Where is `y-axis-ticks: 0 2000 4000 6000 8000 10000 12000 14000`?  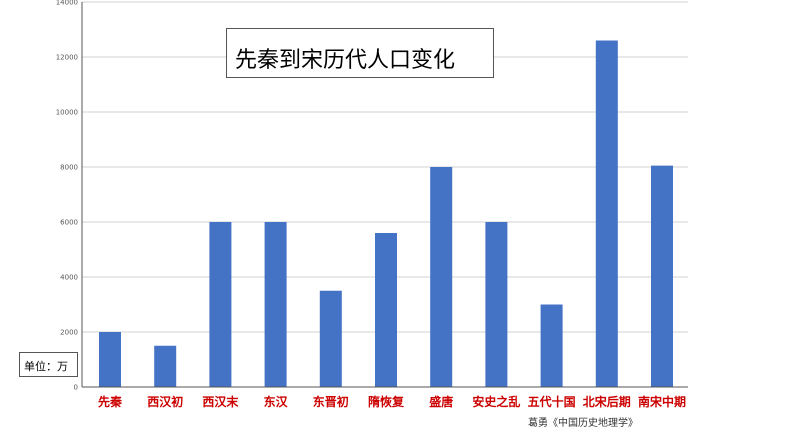 y-axis-ticks: 0 2000 4000 6000 8000 10000 12000 14000 is located at coordinates (67, 196).